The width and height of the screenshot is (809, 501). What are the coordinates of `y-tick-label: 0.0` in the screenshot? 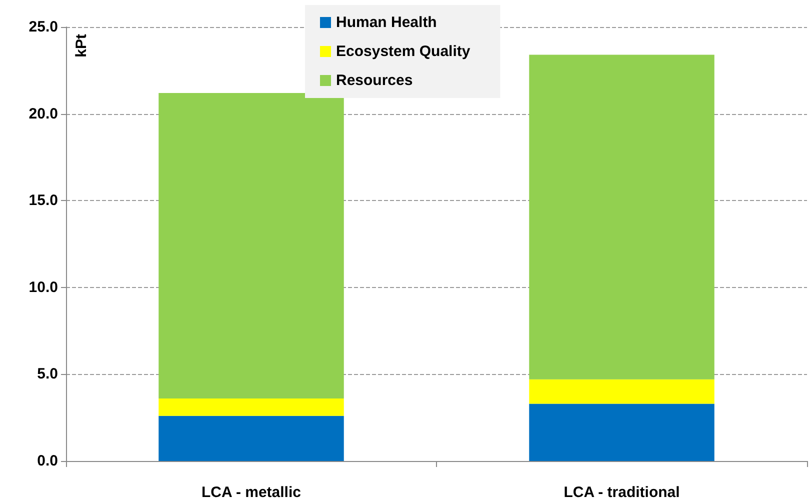 It's located at (47, 461).